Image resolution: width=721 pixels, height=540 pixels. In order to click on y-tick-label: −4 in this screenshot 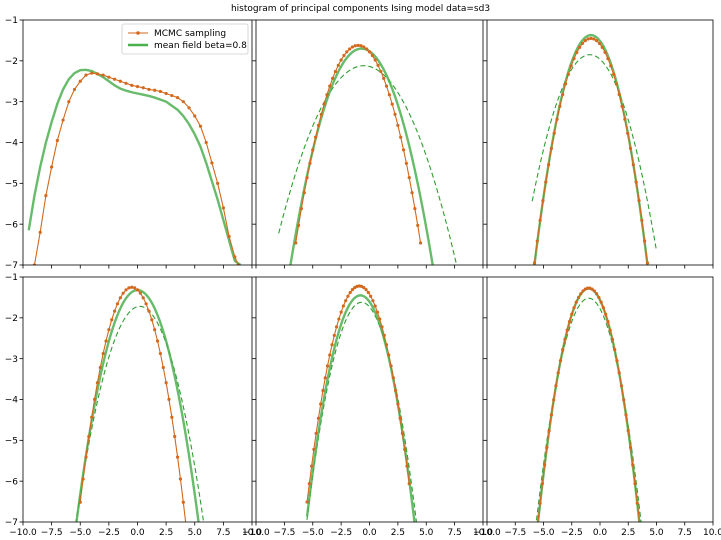, I will do `click(12, 401)`.